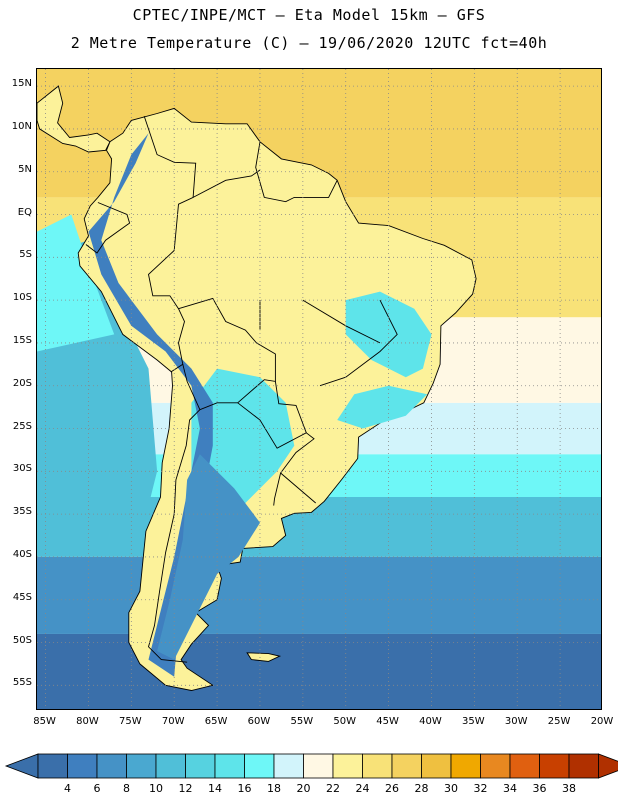 The height and width of the screenshot is (800, 618). Describe the element at coordinates (173, 721) in the screenshot. I see `longitude-tick-label: 70W` at that location.